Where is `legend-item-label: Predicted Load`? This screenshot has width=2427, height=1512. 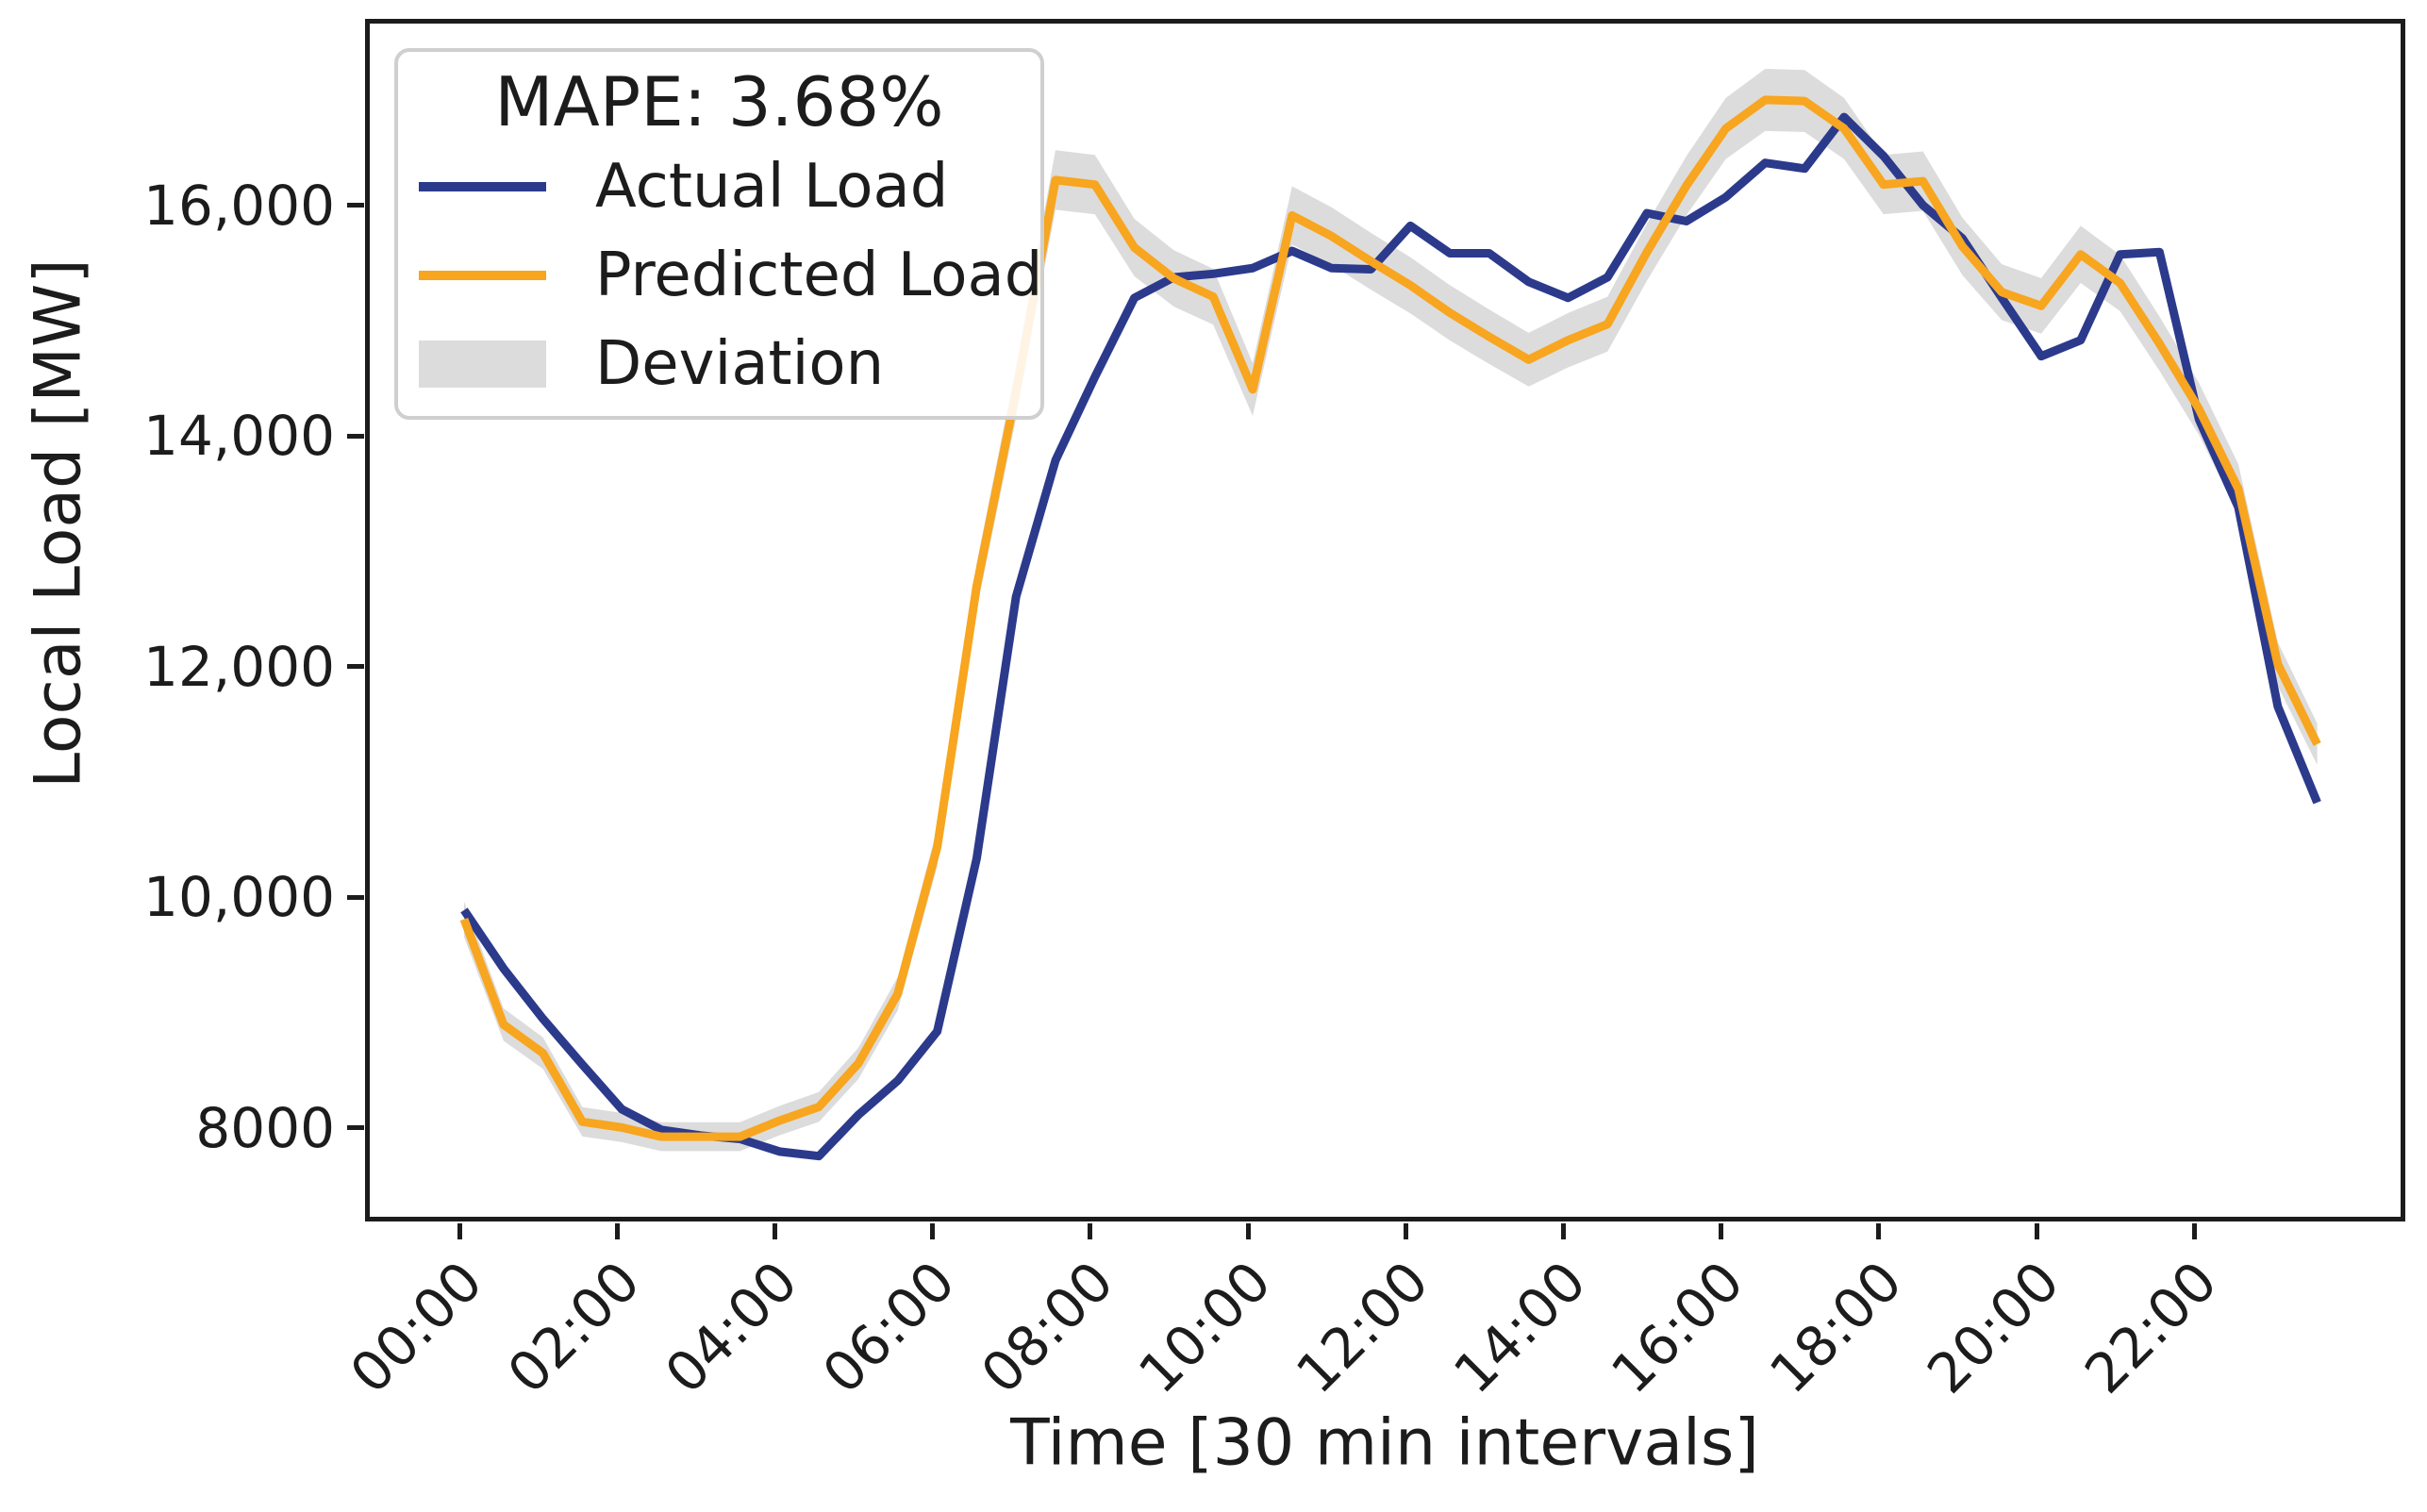
legend-item-label: Predicted Load is located at coordinates (819, 275).